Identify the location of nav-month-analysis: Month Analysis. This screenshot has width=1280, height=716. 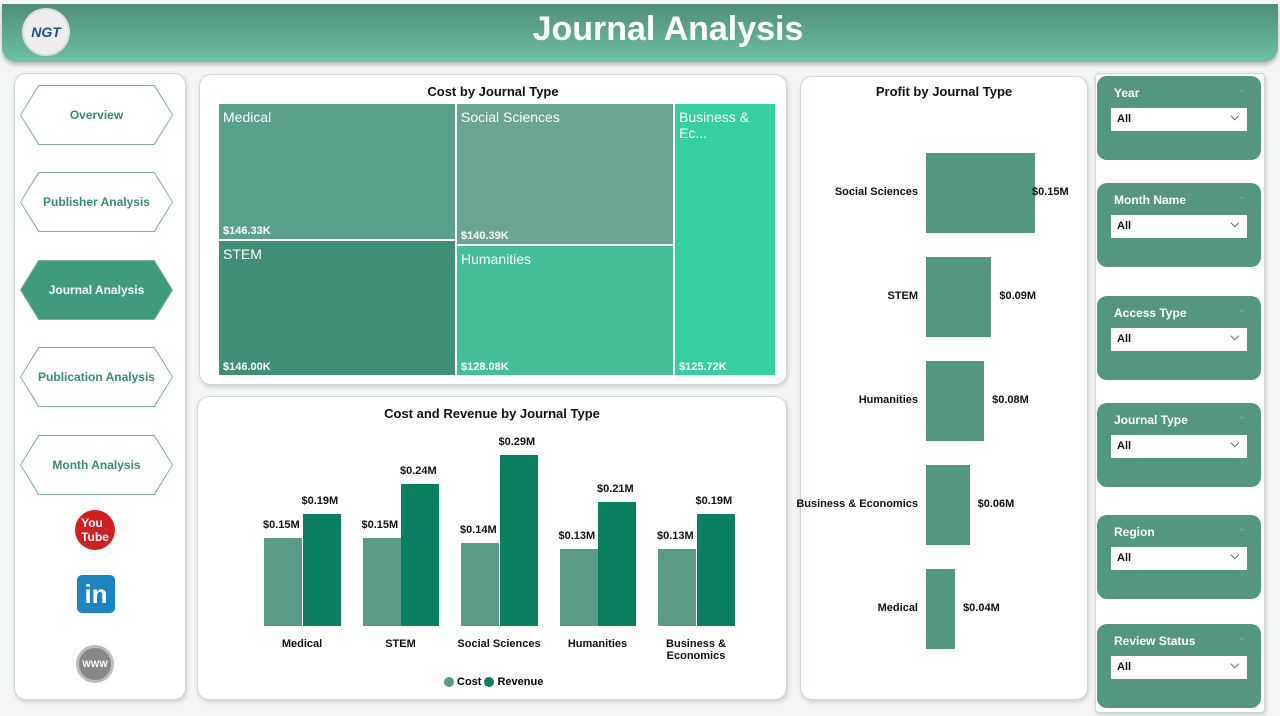
(96, 465).